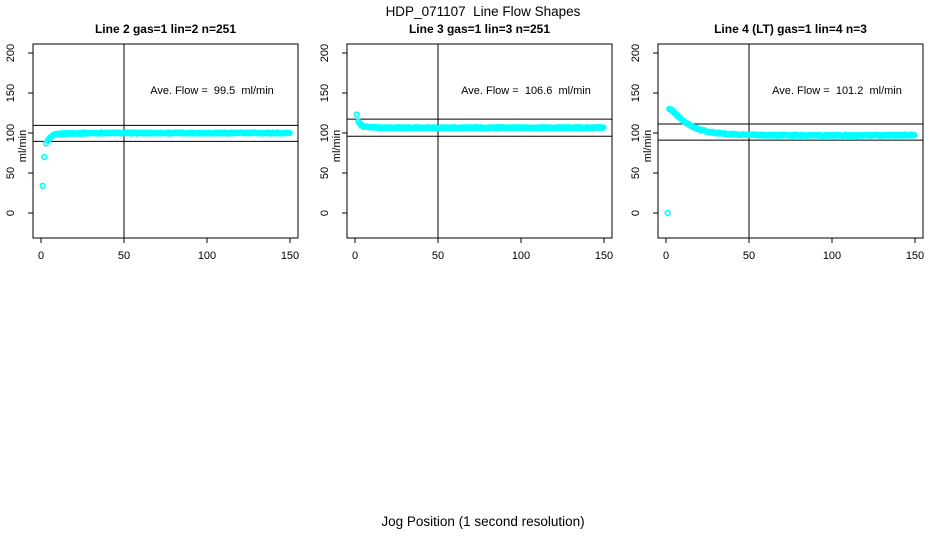 The height and width of the screenshot is (540, 936). I want to click on panel-3-x-tick-label: 0, so click(666, 256).